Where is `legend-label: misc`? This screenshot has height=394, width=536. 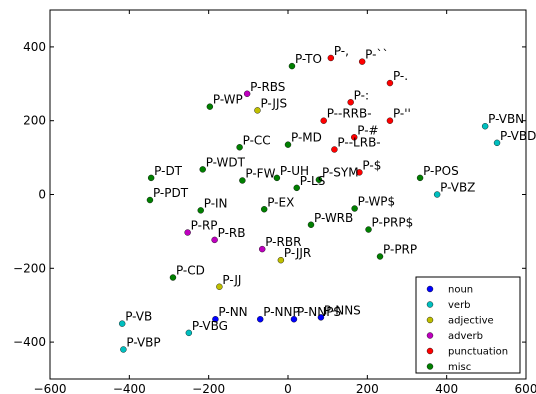
legend-label: misc is located at coordinates (459, 367).